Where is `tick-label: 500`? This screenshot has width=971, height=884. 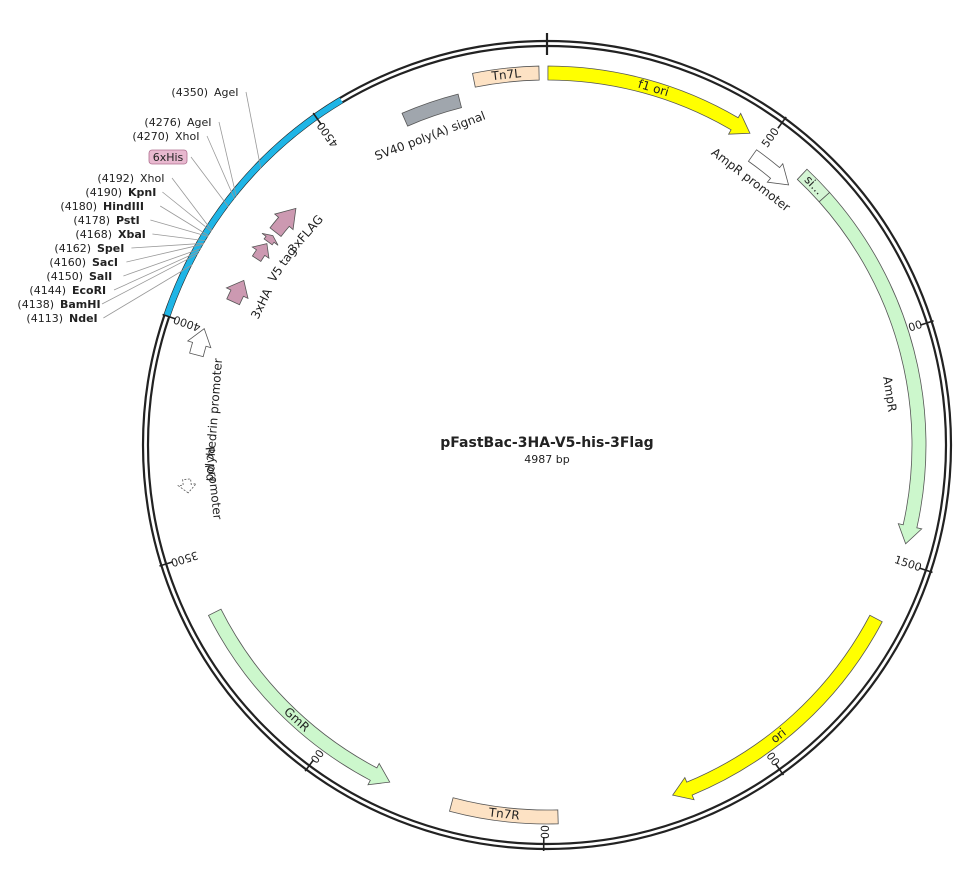
tick-label: 500 is located at coordinates (770, 137).